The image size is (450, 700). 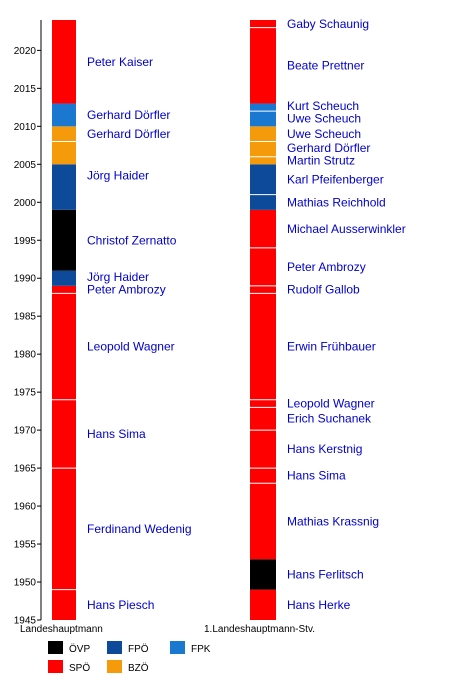 What do you see at coordinates (319, 605) in the screenshot?
I see `term-name-label: Hans Herke` at bounding box center [319, 605].